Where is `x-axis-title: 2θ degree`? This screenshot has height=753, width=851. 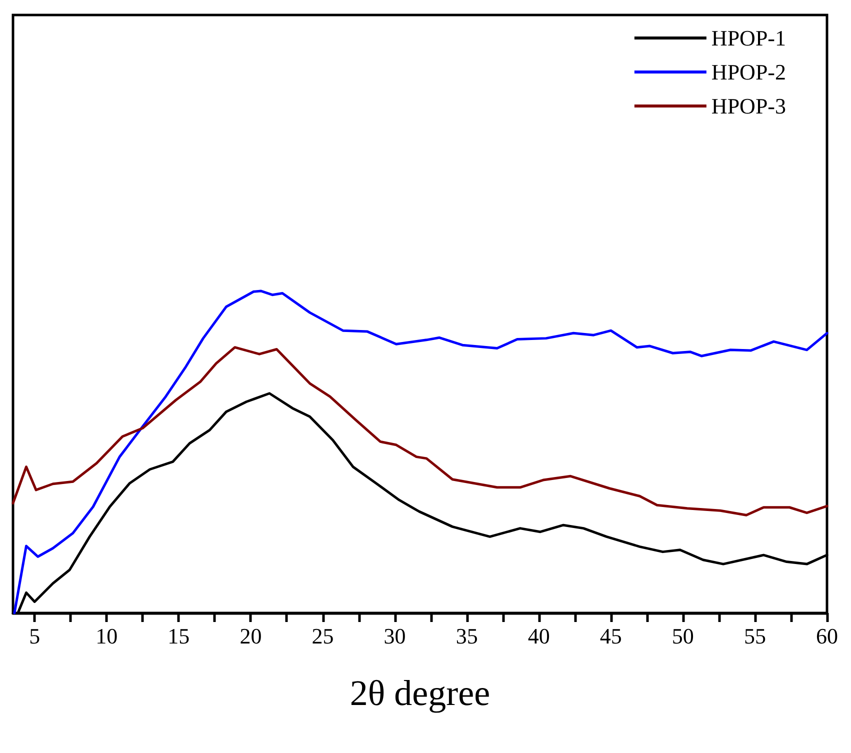 x-axis-title: 2θ degree is located at coordinates (420, 693).